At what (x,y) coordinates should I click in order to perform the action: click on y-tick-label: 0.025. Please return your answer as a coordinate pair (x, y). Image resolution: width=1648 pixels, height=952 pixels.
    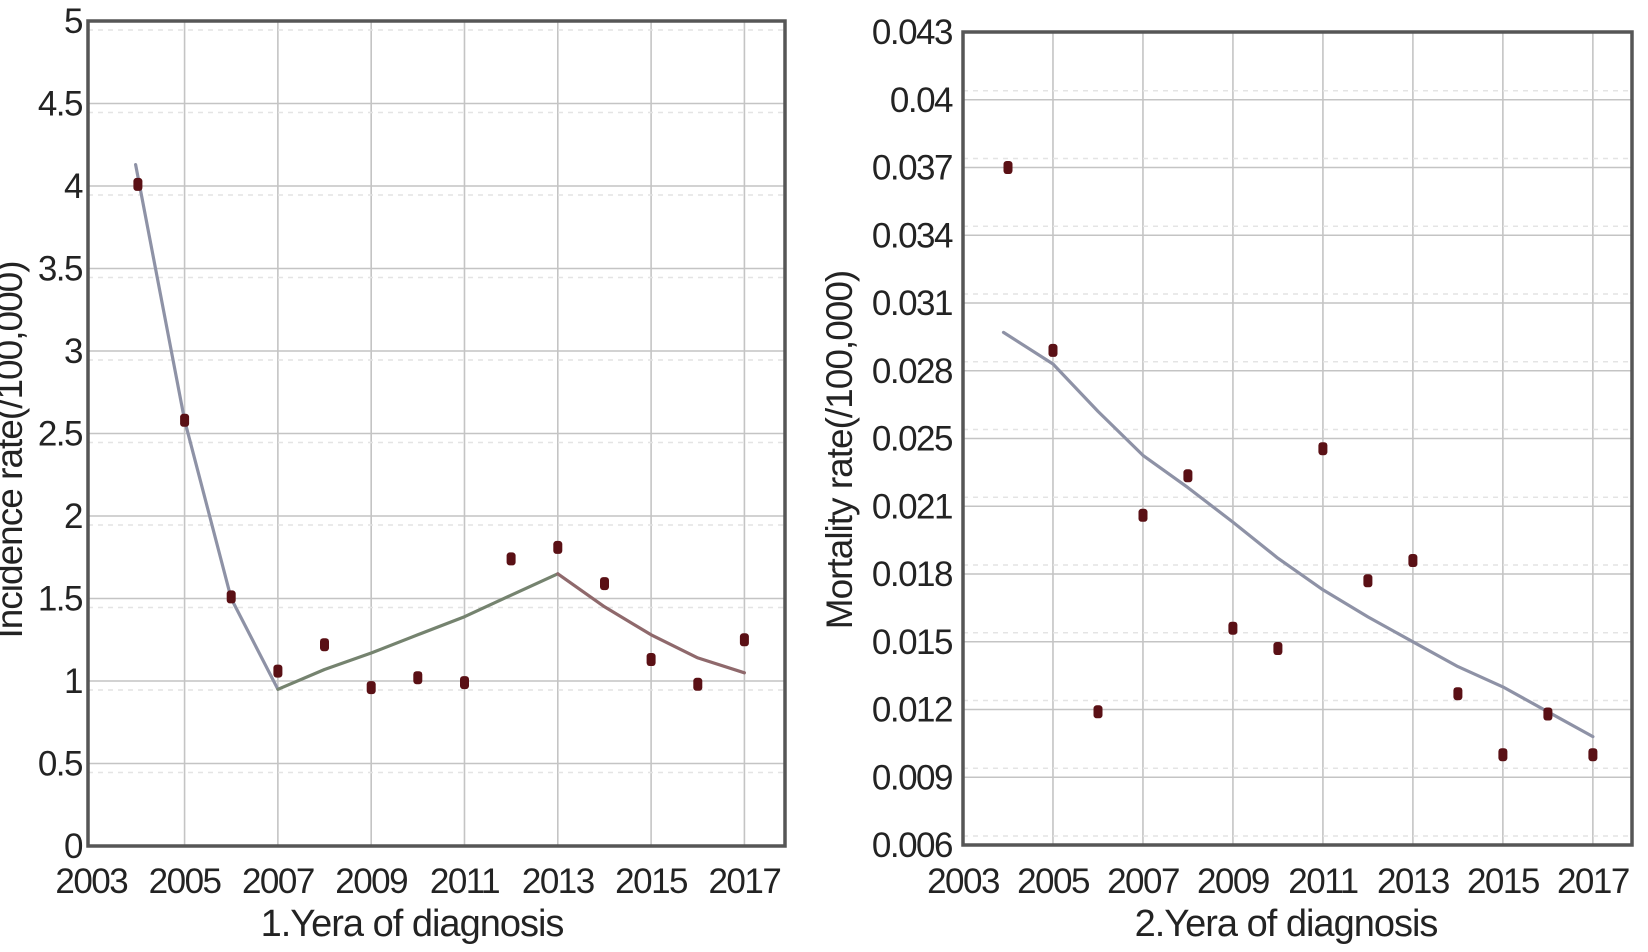
    Looking at the image, I should click on (912, 439).